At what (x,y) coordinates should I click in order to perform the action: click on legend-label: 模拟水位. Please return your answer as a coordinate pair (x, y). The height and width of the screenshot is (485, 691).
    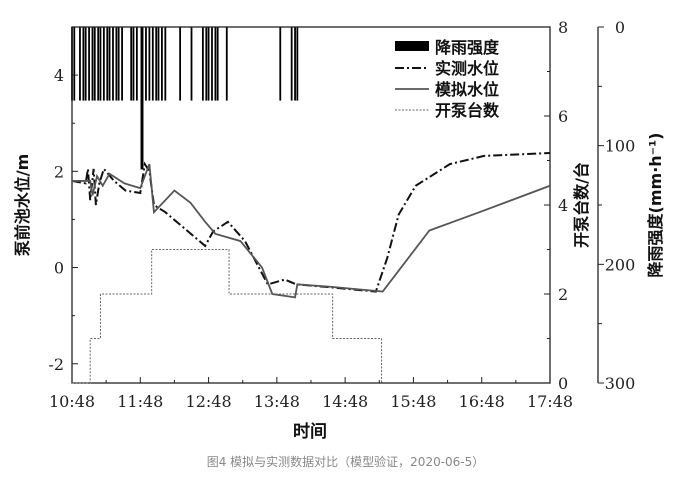
    Looking at the image, I should click on (467, 89).